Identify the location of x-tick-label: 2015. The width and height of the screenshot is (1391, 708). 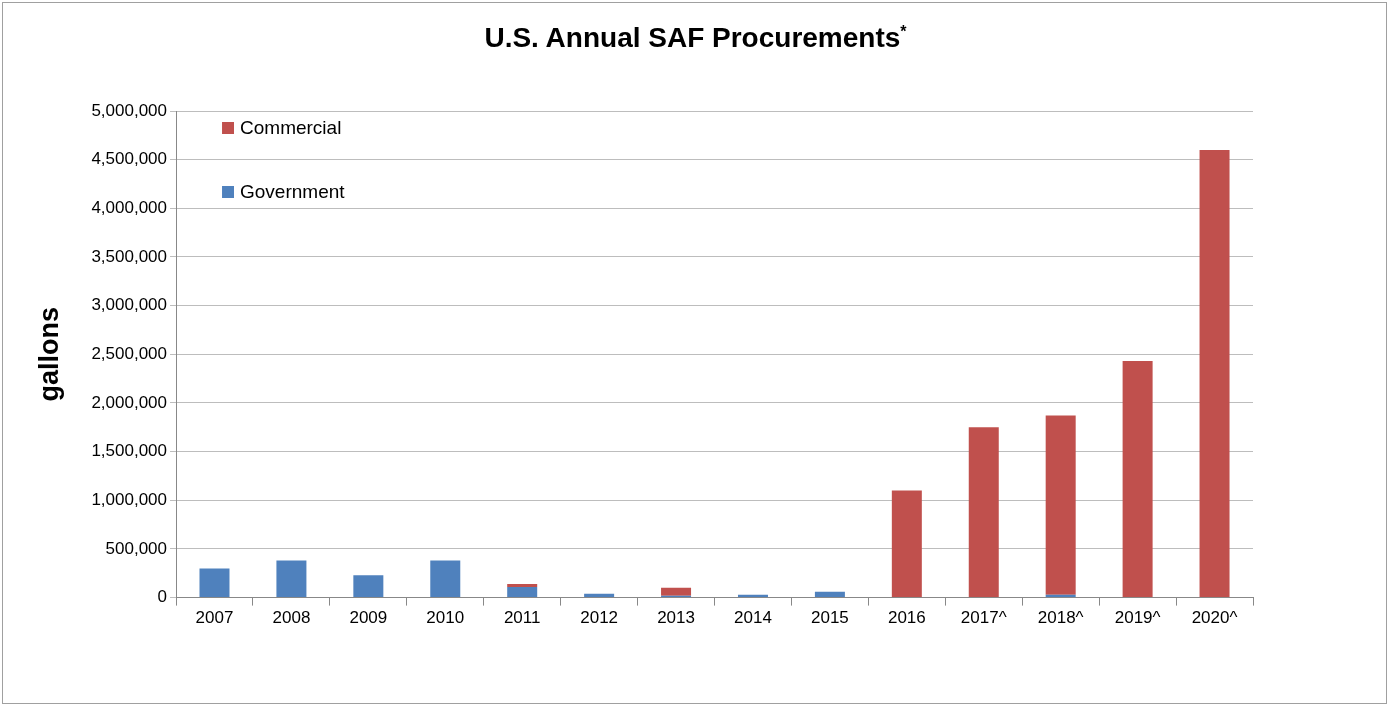
(829, 618).